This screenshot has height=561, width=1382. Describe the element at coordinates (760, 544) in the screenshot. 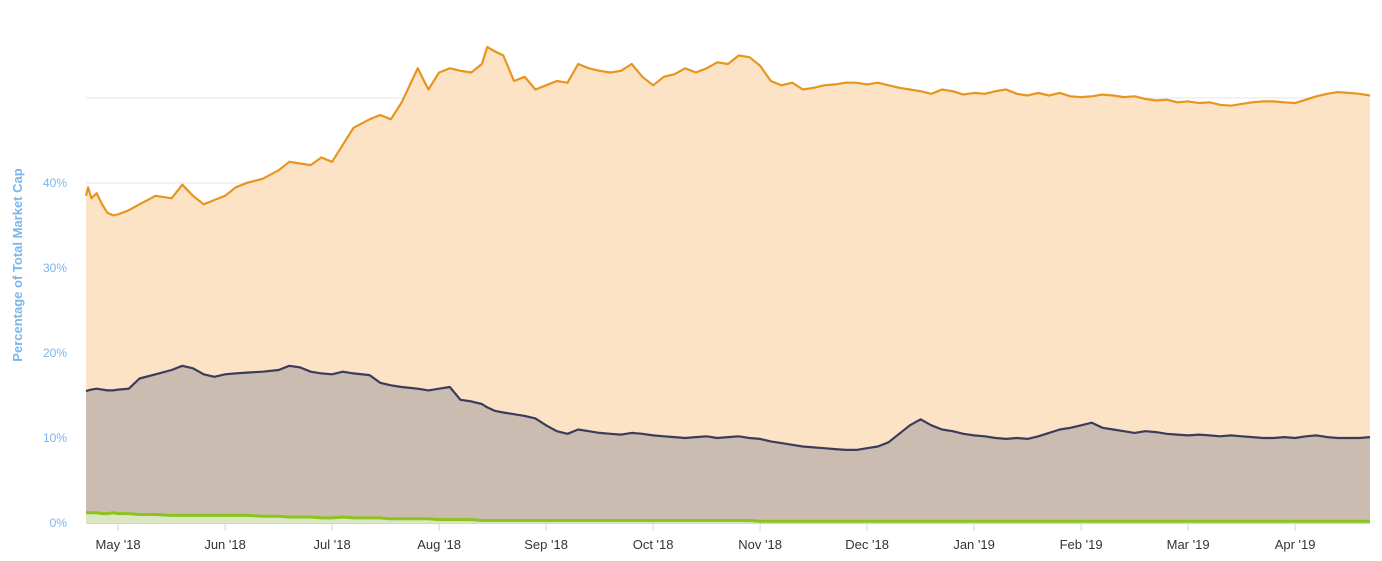

I see `x-tick-label: Nov '18` at that location.